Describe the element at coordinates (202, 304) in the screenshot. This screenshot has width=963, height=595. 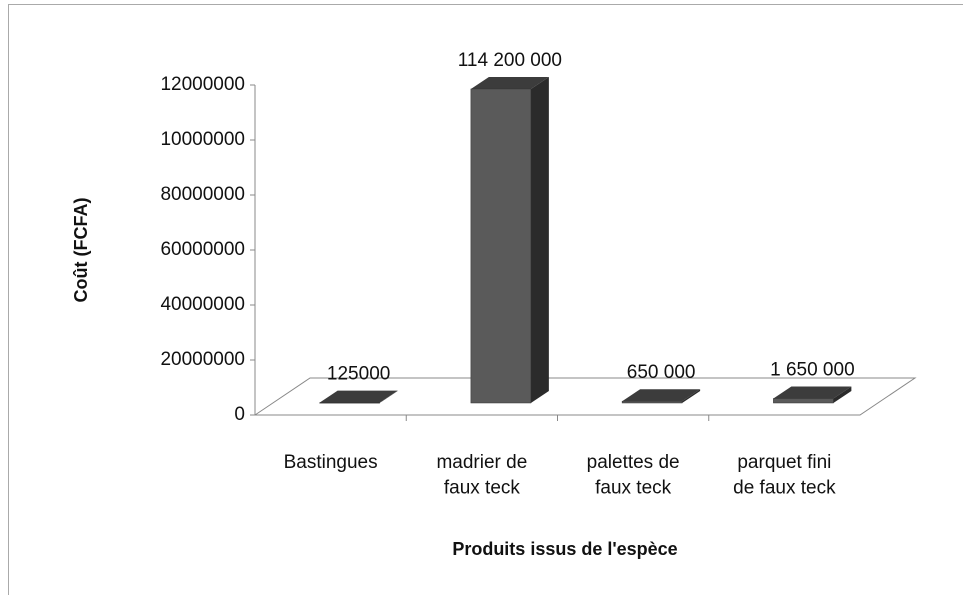
I see `y-tick-label: 40000000` at that location.